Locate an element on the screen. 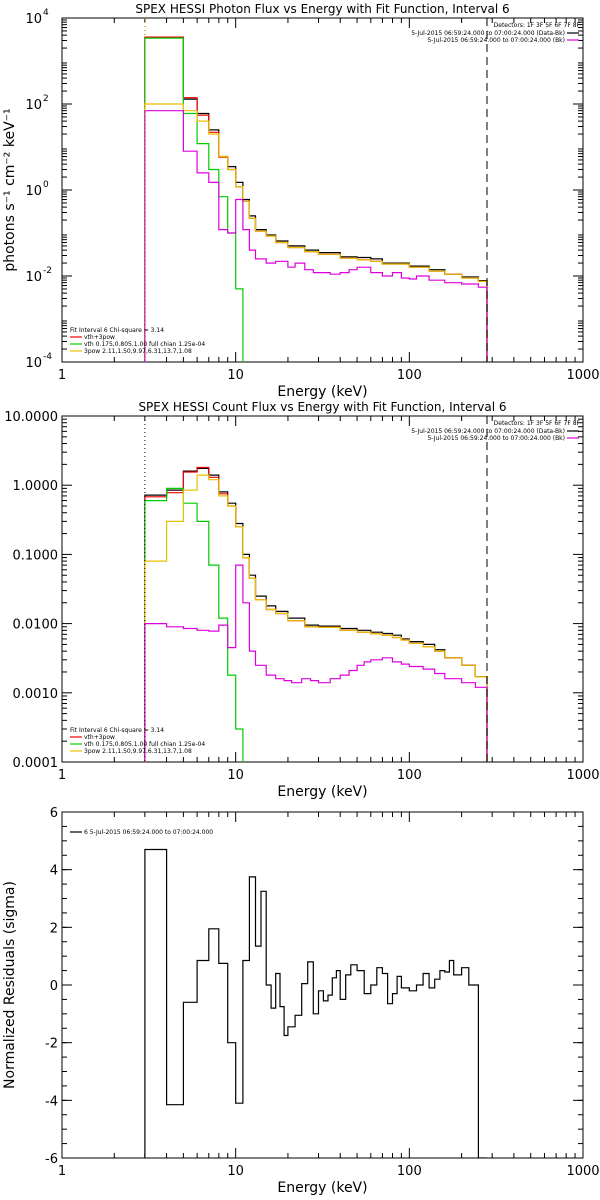 Image resolution: width=600 pixels, height=1200 pixels. y-tick-label: 0.0010 is located at coordinates (36, 694).